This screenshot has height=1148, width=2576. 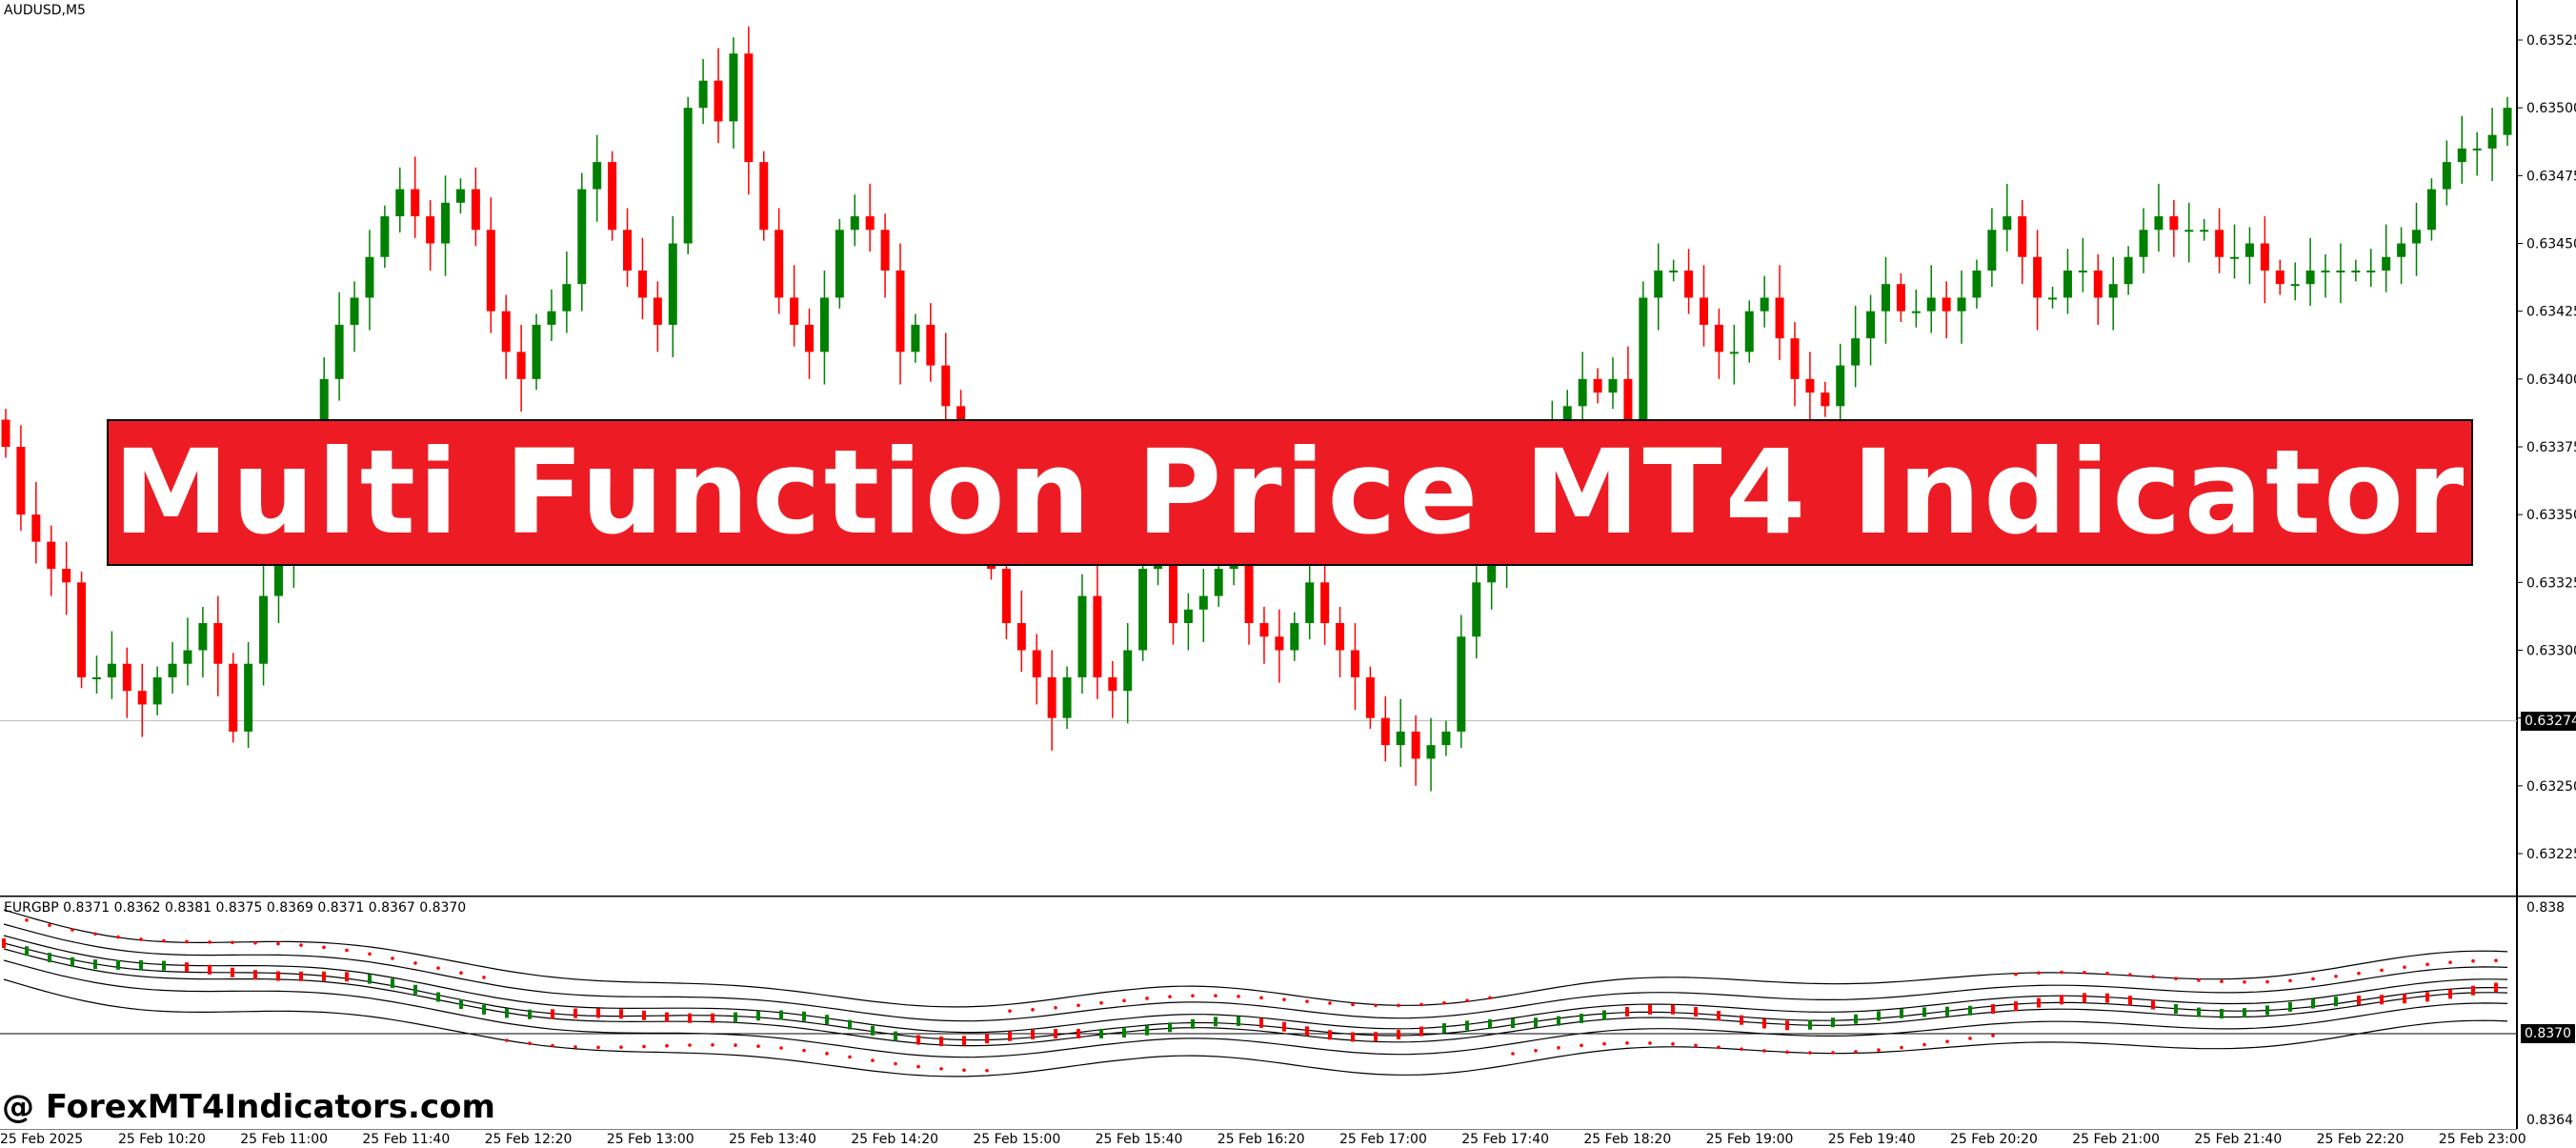 What do you see at coordinates (2238, 1139) in the screenshot?
I see `time-tick-label: 25 Feb 21:40` at bounding box center [2238, 1139].